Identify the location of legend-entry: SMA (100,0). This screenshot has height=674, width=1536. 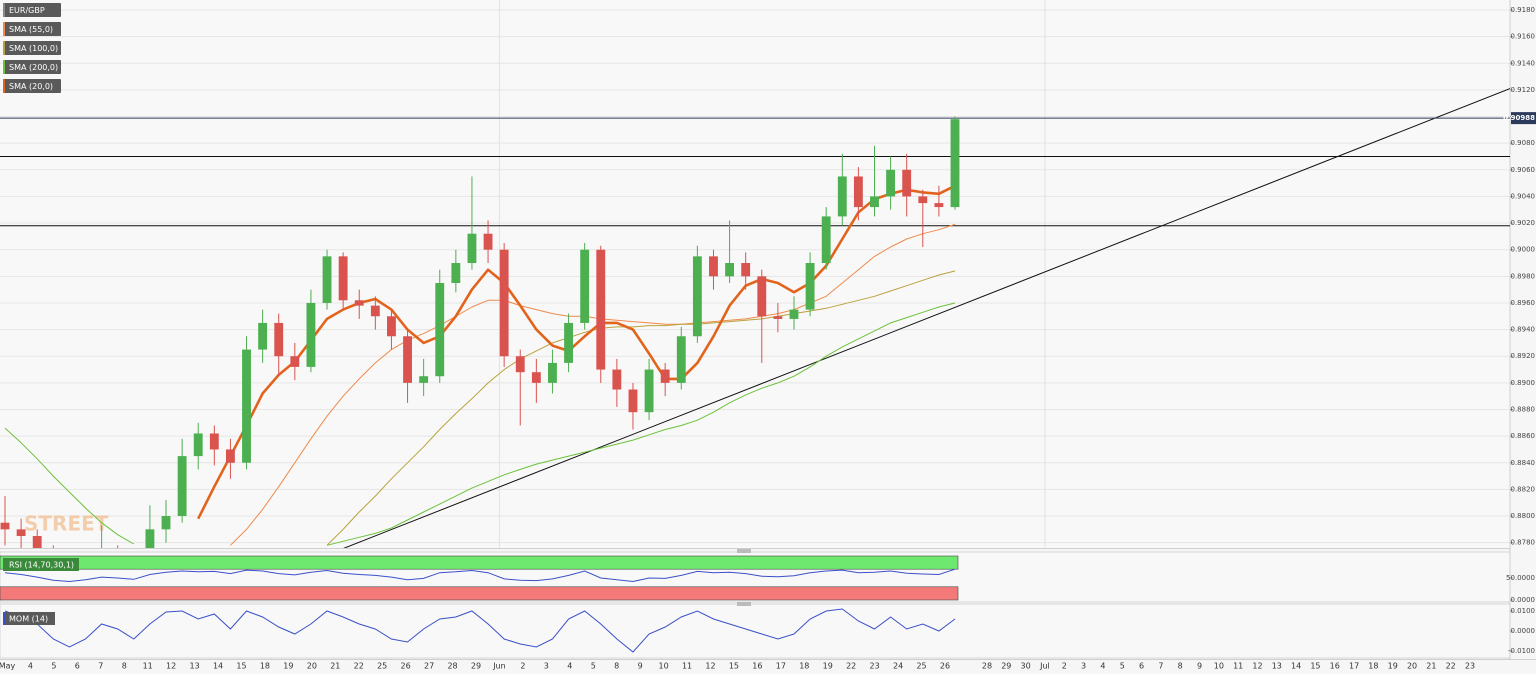
(32, 48).